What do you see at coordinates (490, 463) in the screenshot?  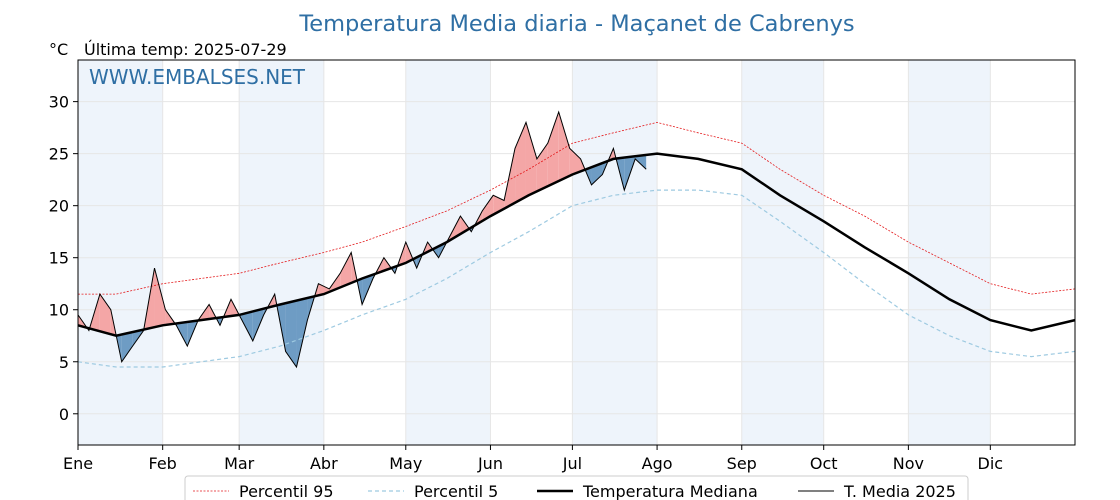 I see `x-tick-label: Jun` at bounding box center [490, 463].